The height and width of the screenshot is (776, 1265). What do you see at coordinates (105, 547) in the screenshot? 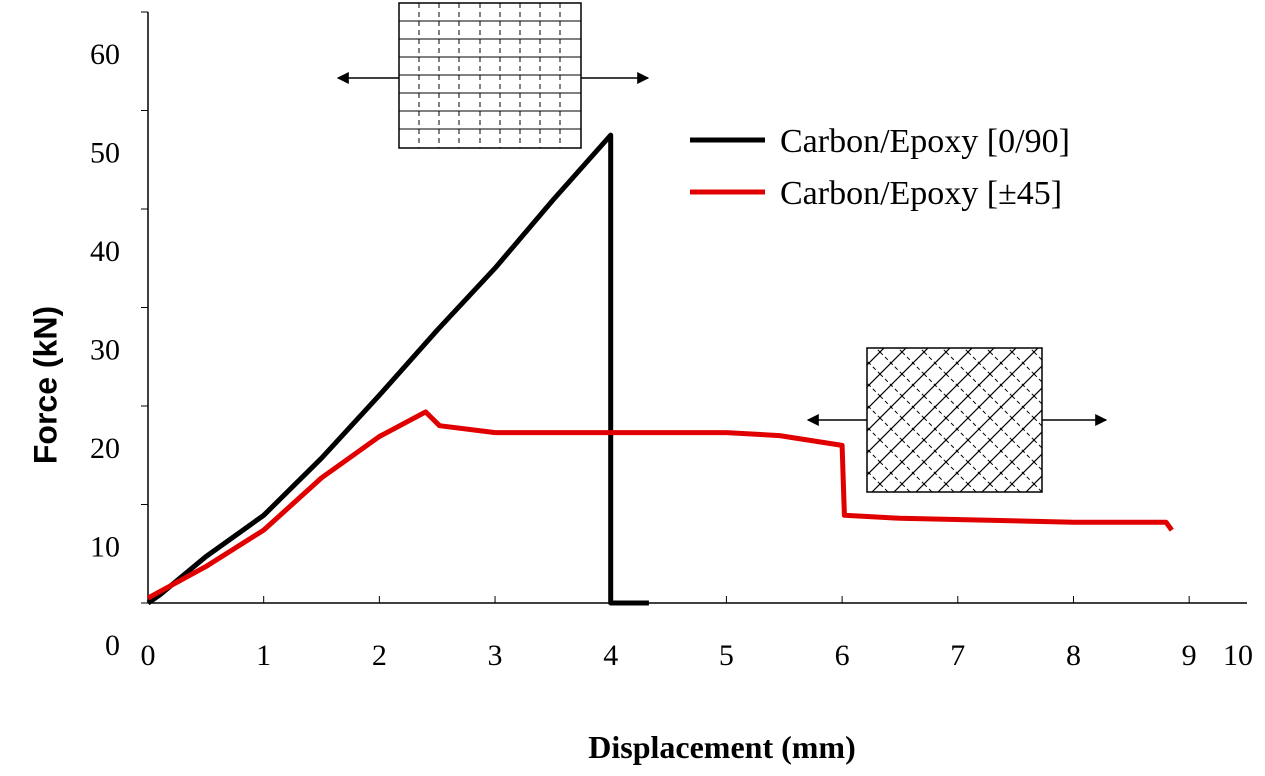
I see `y-tick-label: 10` at bounding box center [105, 547].